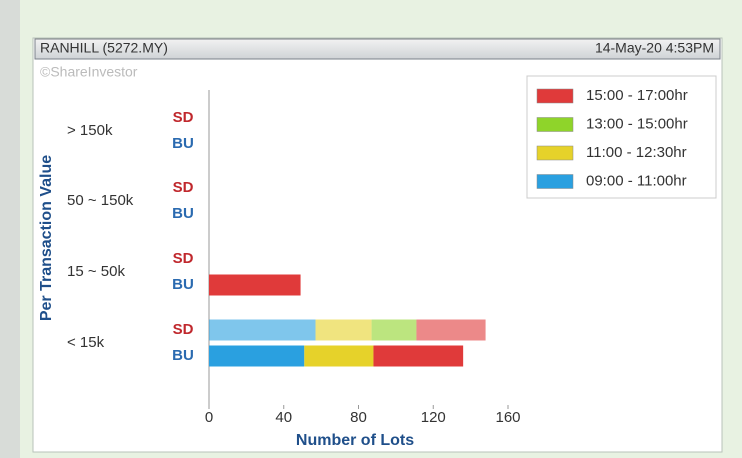 The width and height of the screenshot is (742, 458). What do you see at coordinates (90, 130) in the screenshot?
I see `category-label: > 150k` at bounding box center [90, 130].